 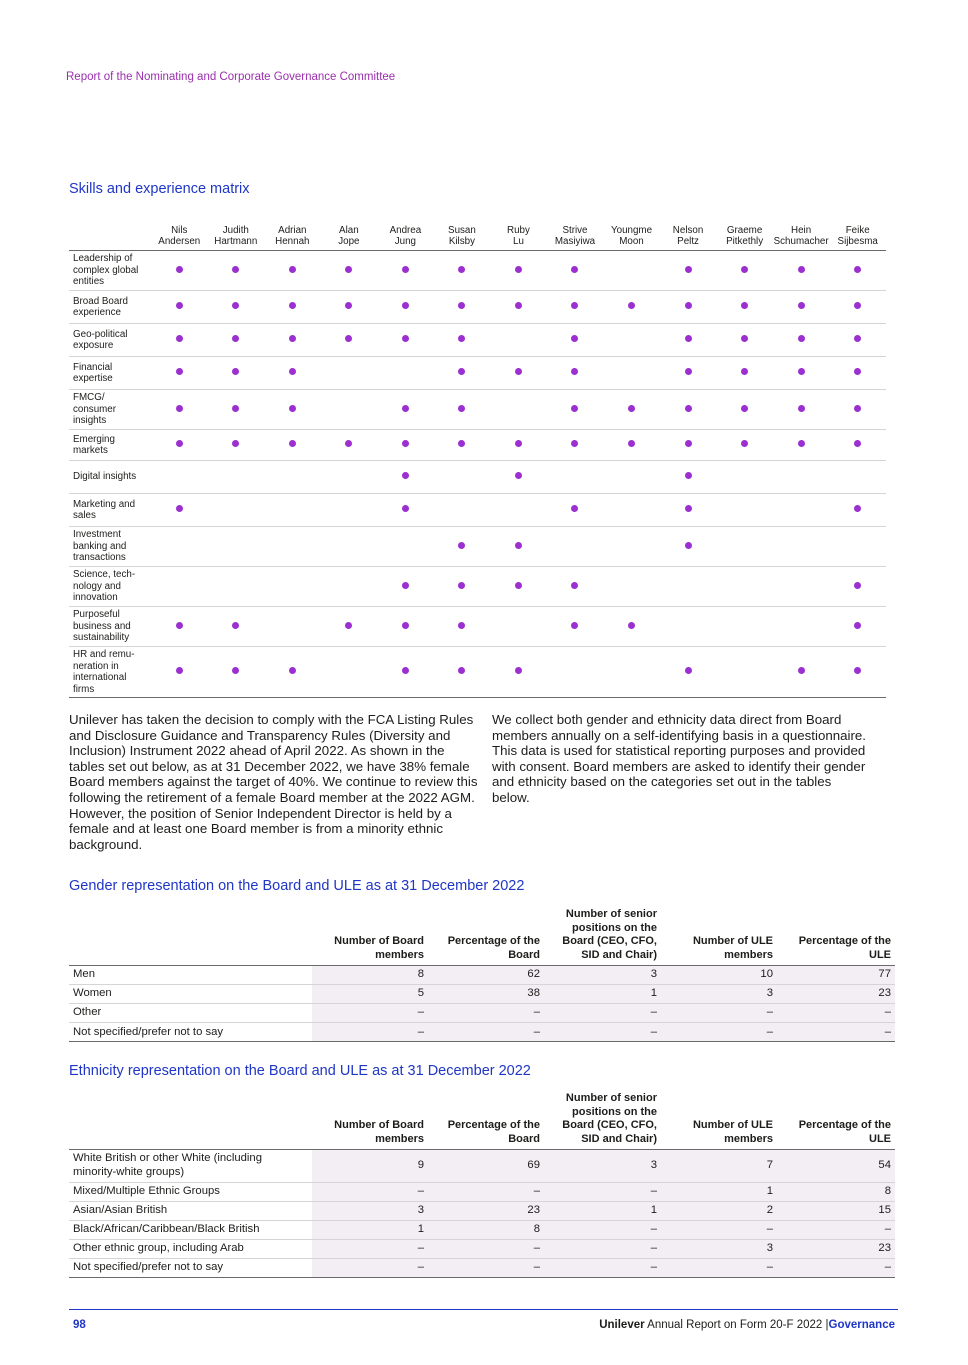 I want to click on skill-row: Purposeful business and sustainability, so click(x=477, y=626).